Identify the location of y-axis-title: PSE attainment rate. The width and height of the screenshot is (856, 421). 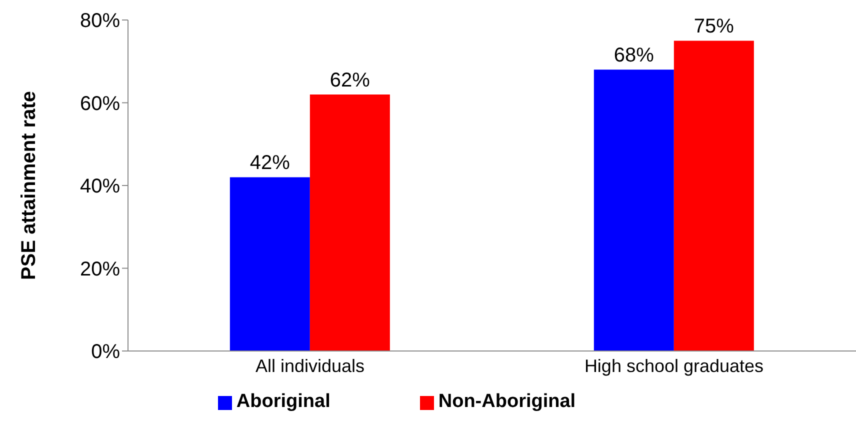
(29, 185).